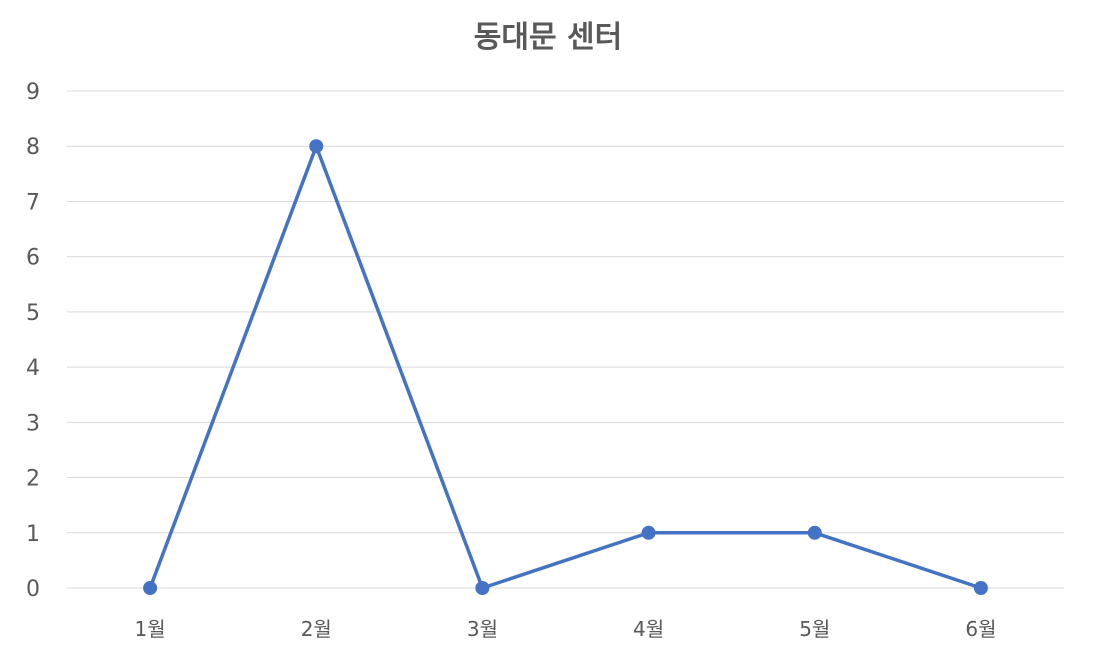 Image resolution: width=1095 pixels, height=661 pixels. What do you see at coordinates (33, 534) in the screenshot?
I see `y-tick-label: 1` at bounding box center [33, 534].